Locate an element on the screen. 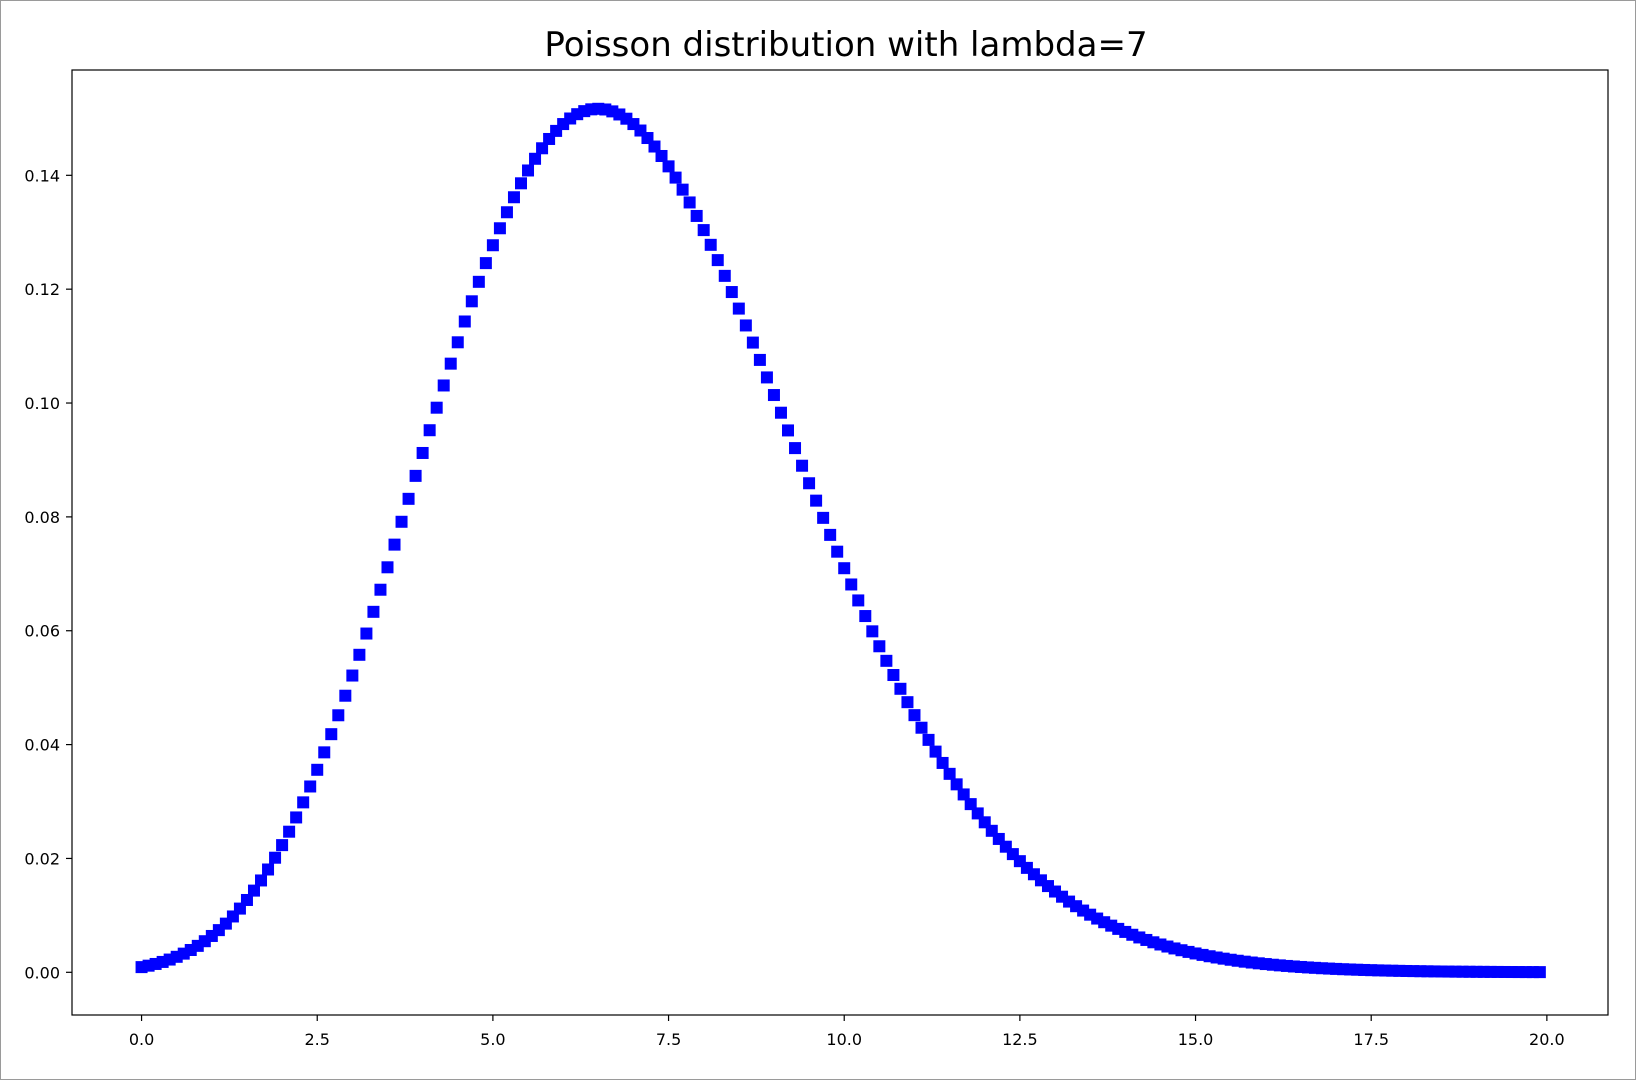 This screenshot has width=1636, height=1080. y-tick-label: 0.14 is located at coordinates (42, 175).